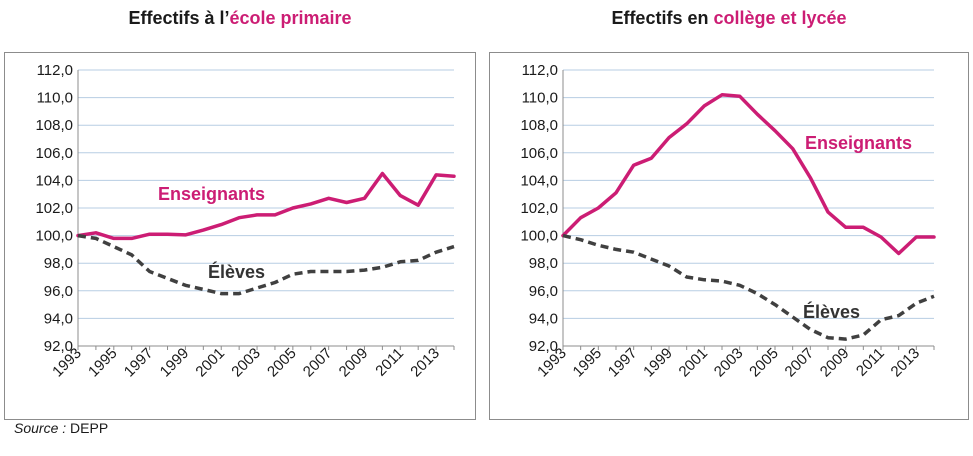 This screenshot has height=456, width=973. I want to click on chart-title-prefix: Effectifs à l’, so click(179, 18).